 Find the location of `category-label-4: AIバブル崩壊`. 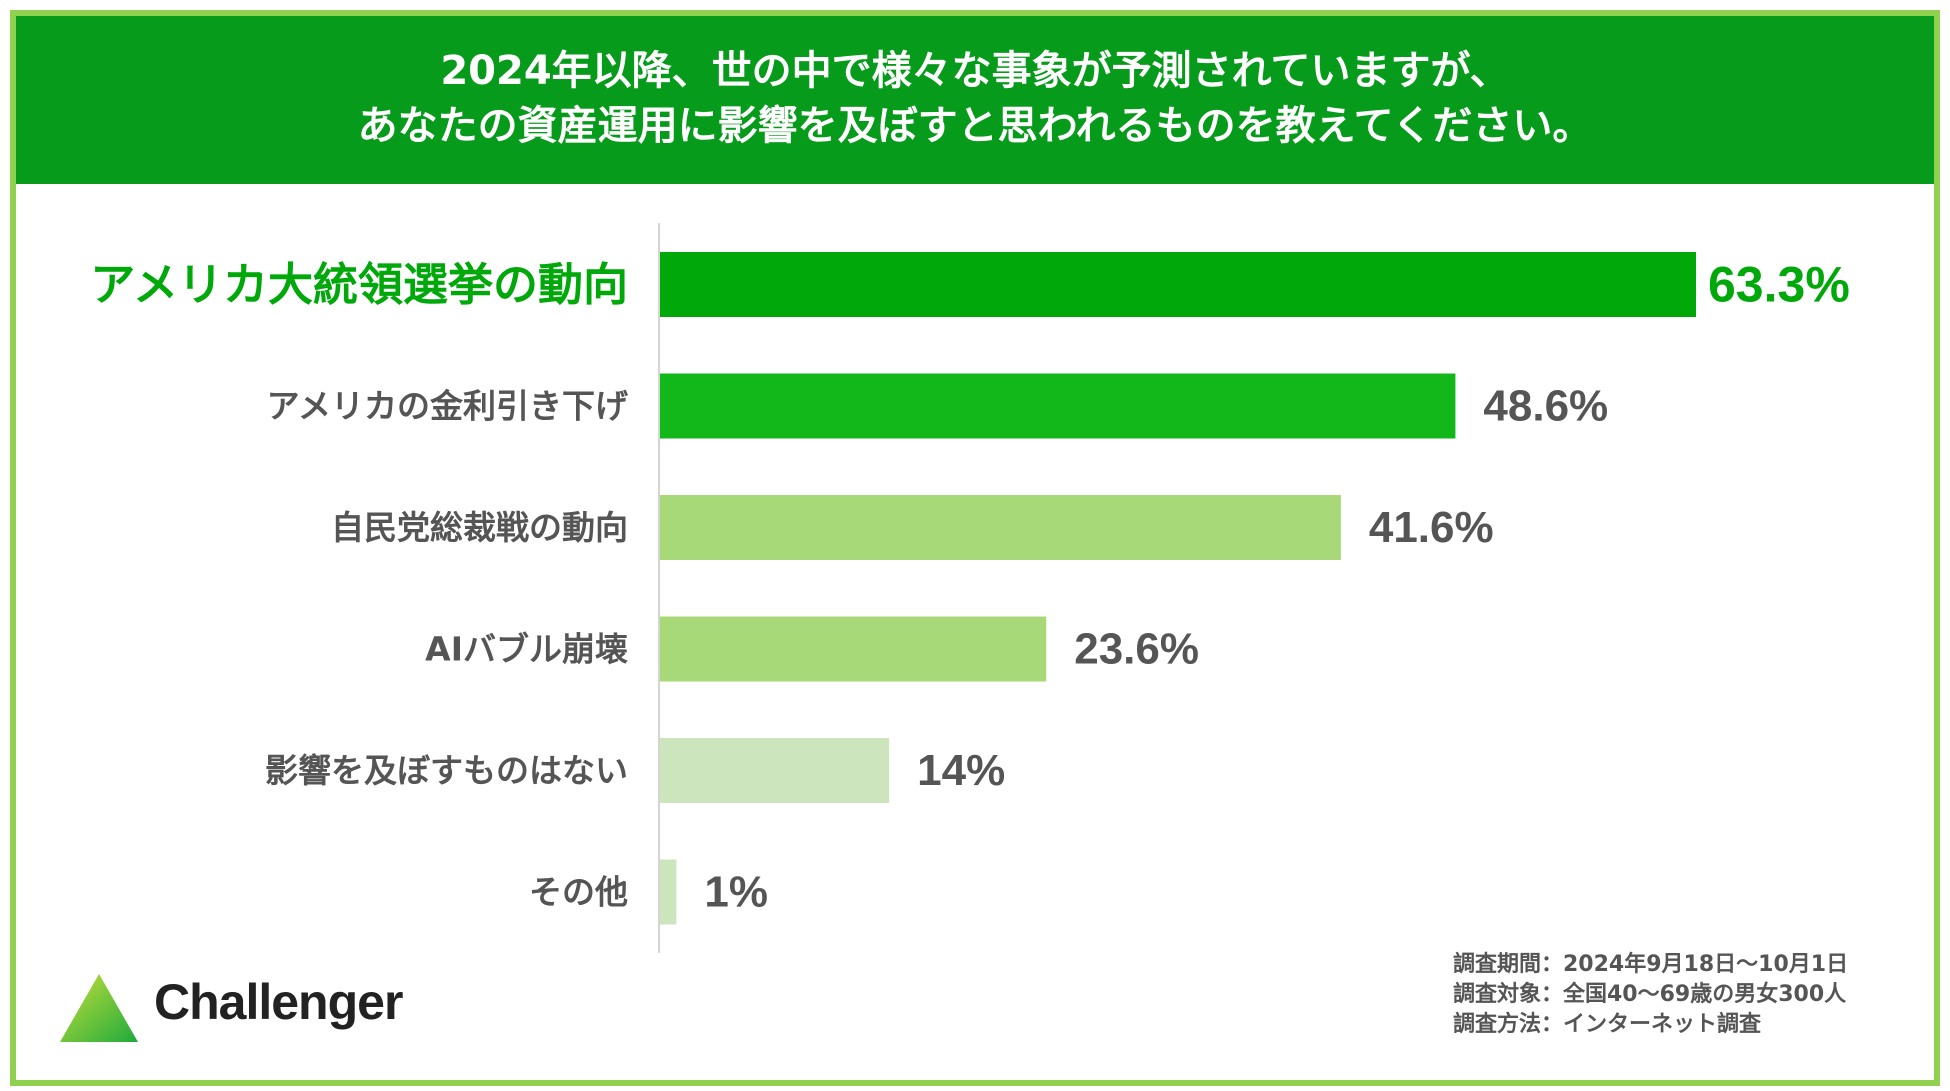

category-label-4: AIバブル崩壊 is located at coordinates (526, 649).